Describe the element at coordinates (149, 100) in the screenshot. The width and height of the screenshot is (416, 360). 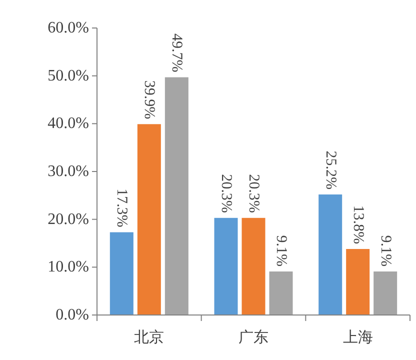
I see `data-label: 39.9%` at that location.